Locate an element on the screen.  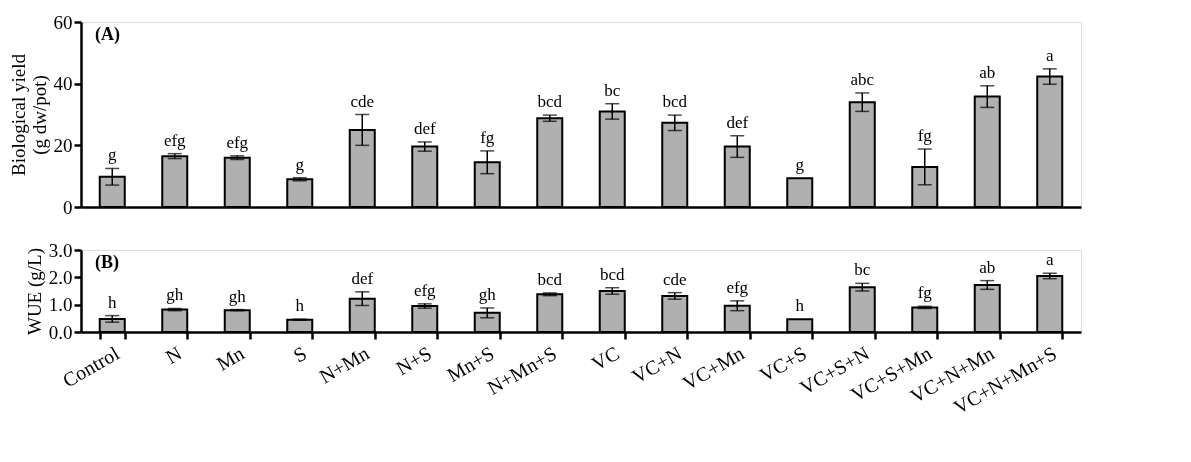
x-tick-label: Mn is located at coordinates (230, 358).